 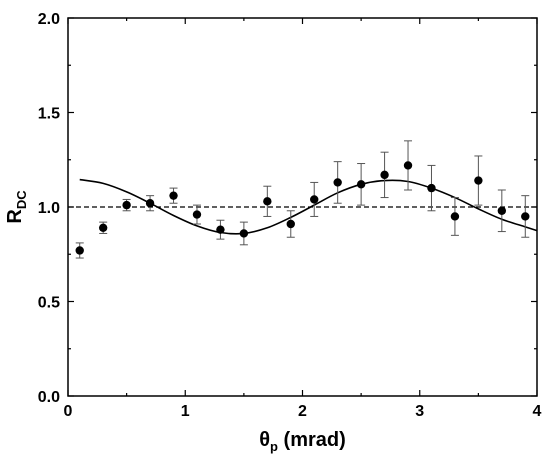 I want to click on y-tick-label: 0.0, so click(x=49, y=397).